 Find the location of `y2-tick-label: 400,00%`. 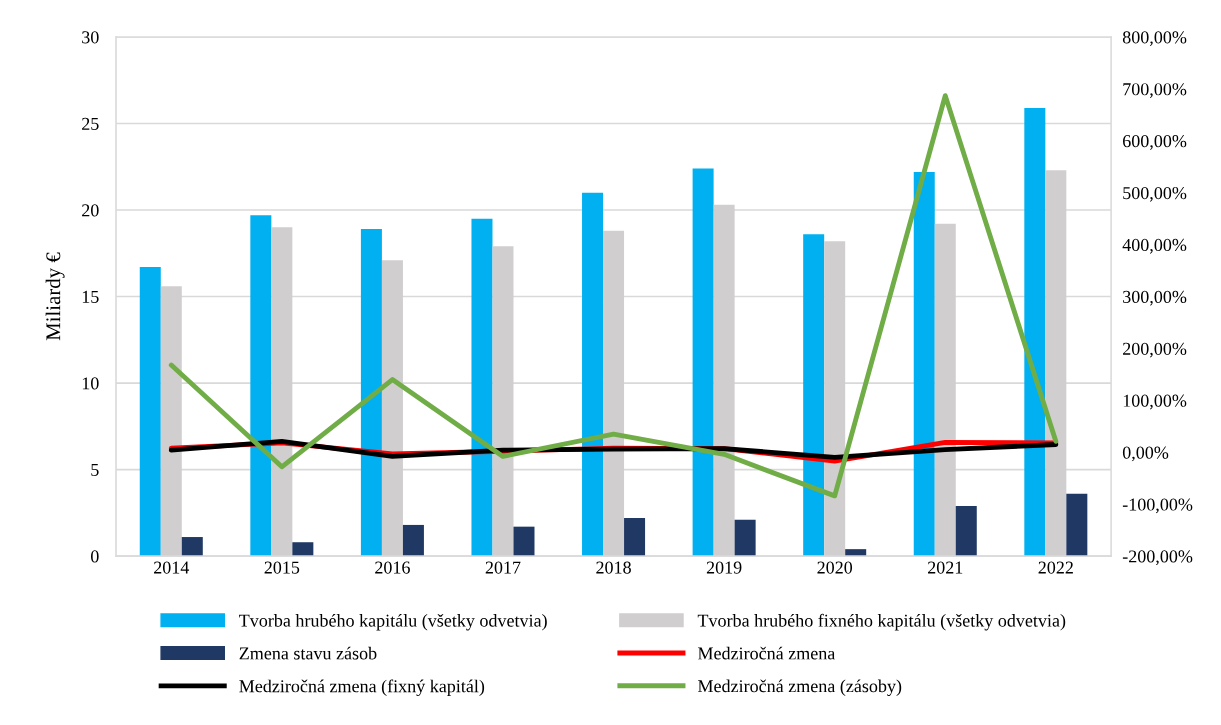

y2-tick-label: 400,00% is located at coordinates (1154, 246).